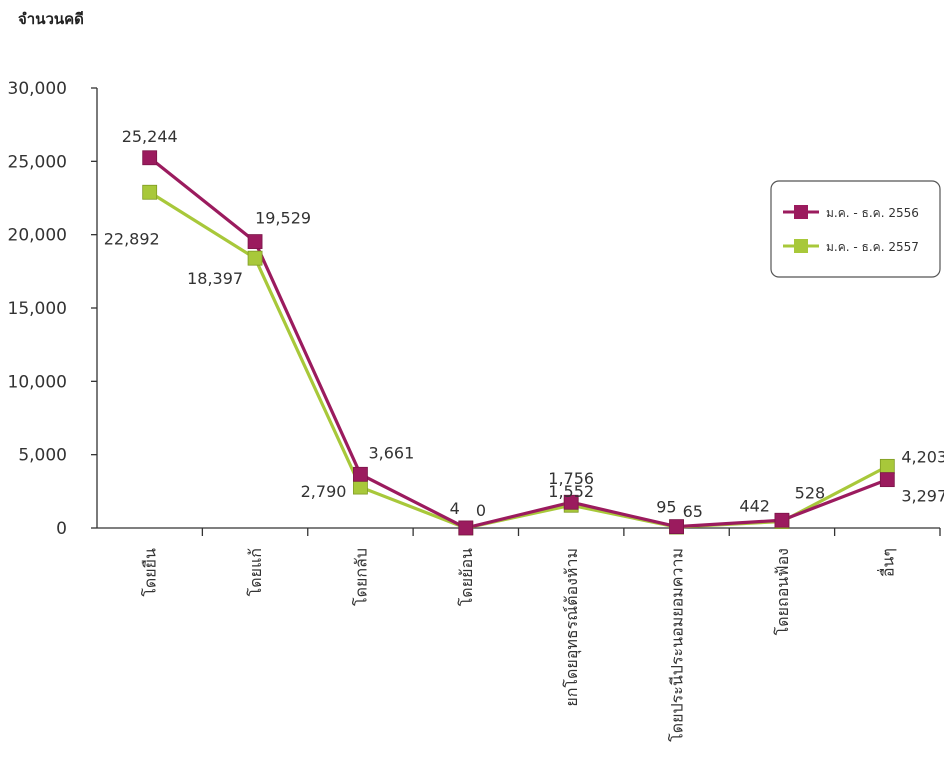 The height and width of the screenshot is (777, 944). Describe the element at coordinates (132, 238) in the screenshot. I see `series-2-data-label: 22,892` at that location.